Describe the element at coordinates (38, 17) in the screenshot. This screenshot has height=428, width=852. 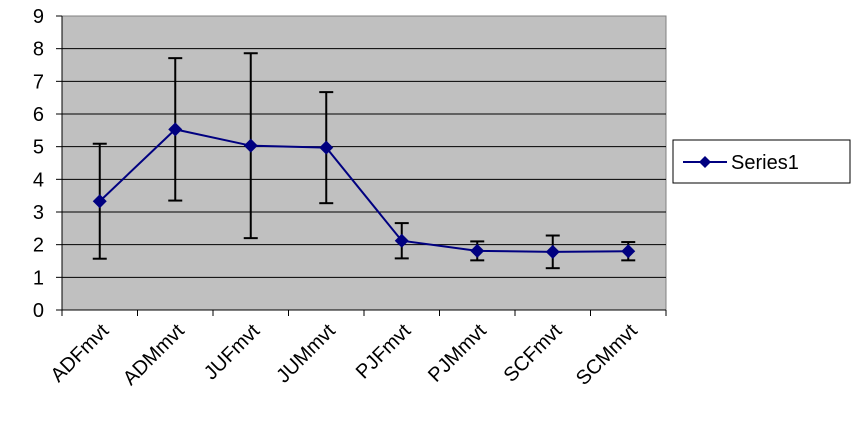
I see `y-tick-label: 9` at that location.